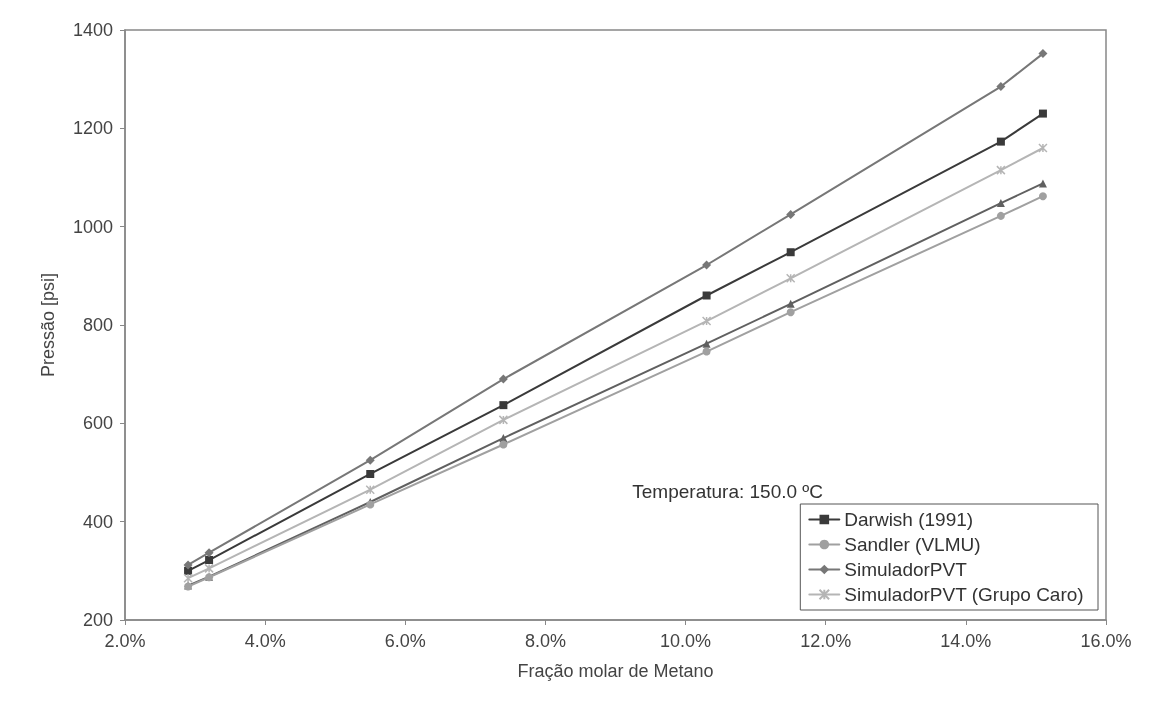 The image size is (1170, 709). What do you see at coordinates (615, 671) in the screenshot?
I see `x-axis-title: Fração molar de Metano` at bounding box center [615, 671].